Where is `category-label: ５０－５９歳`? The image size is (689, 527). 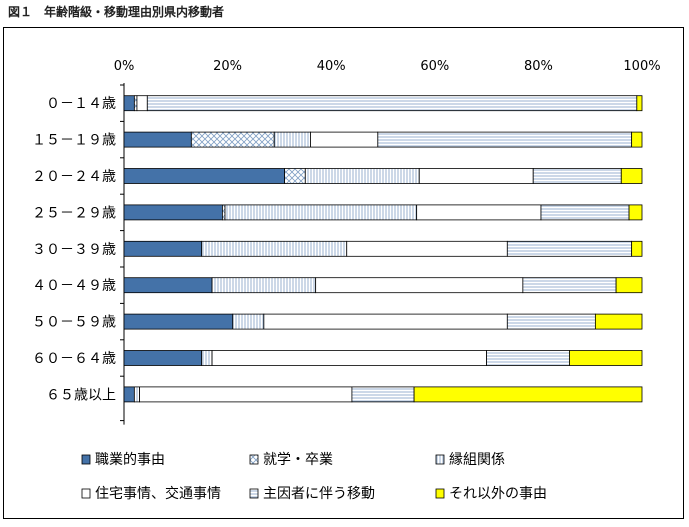 category-label: ５０－５９歳 is located at coordinates (74, 323).